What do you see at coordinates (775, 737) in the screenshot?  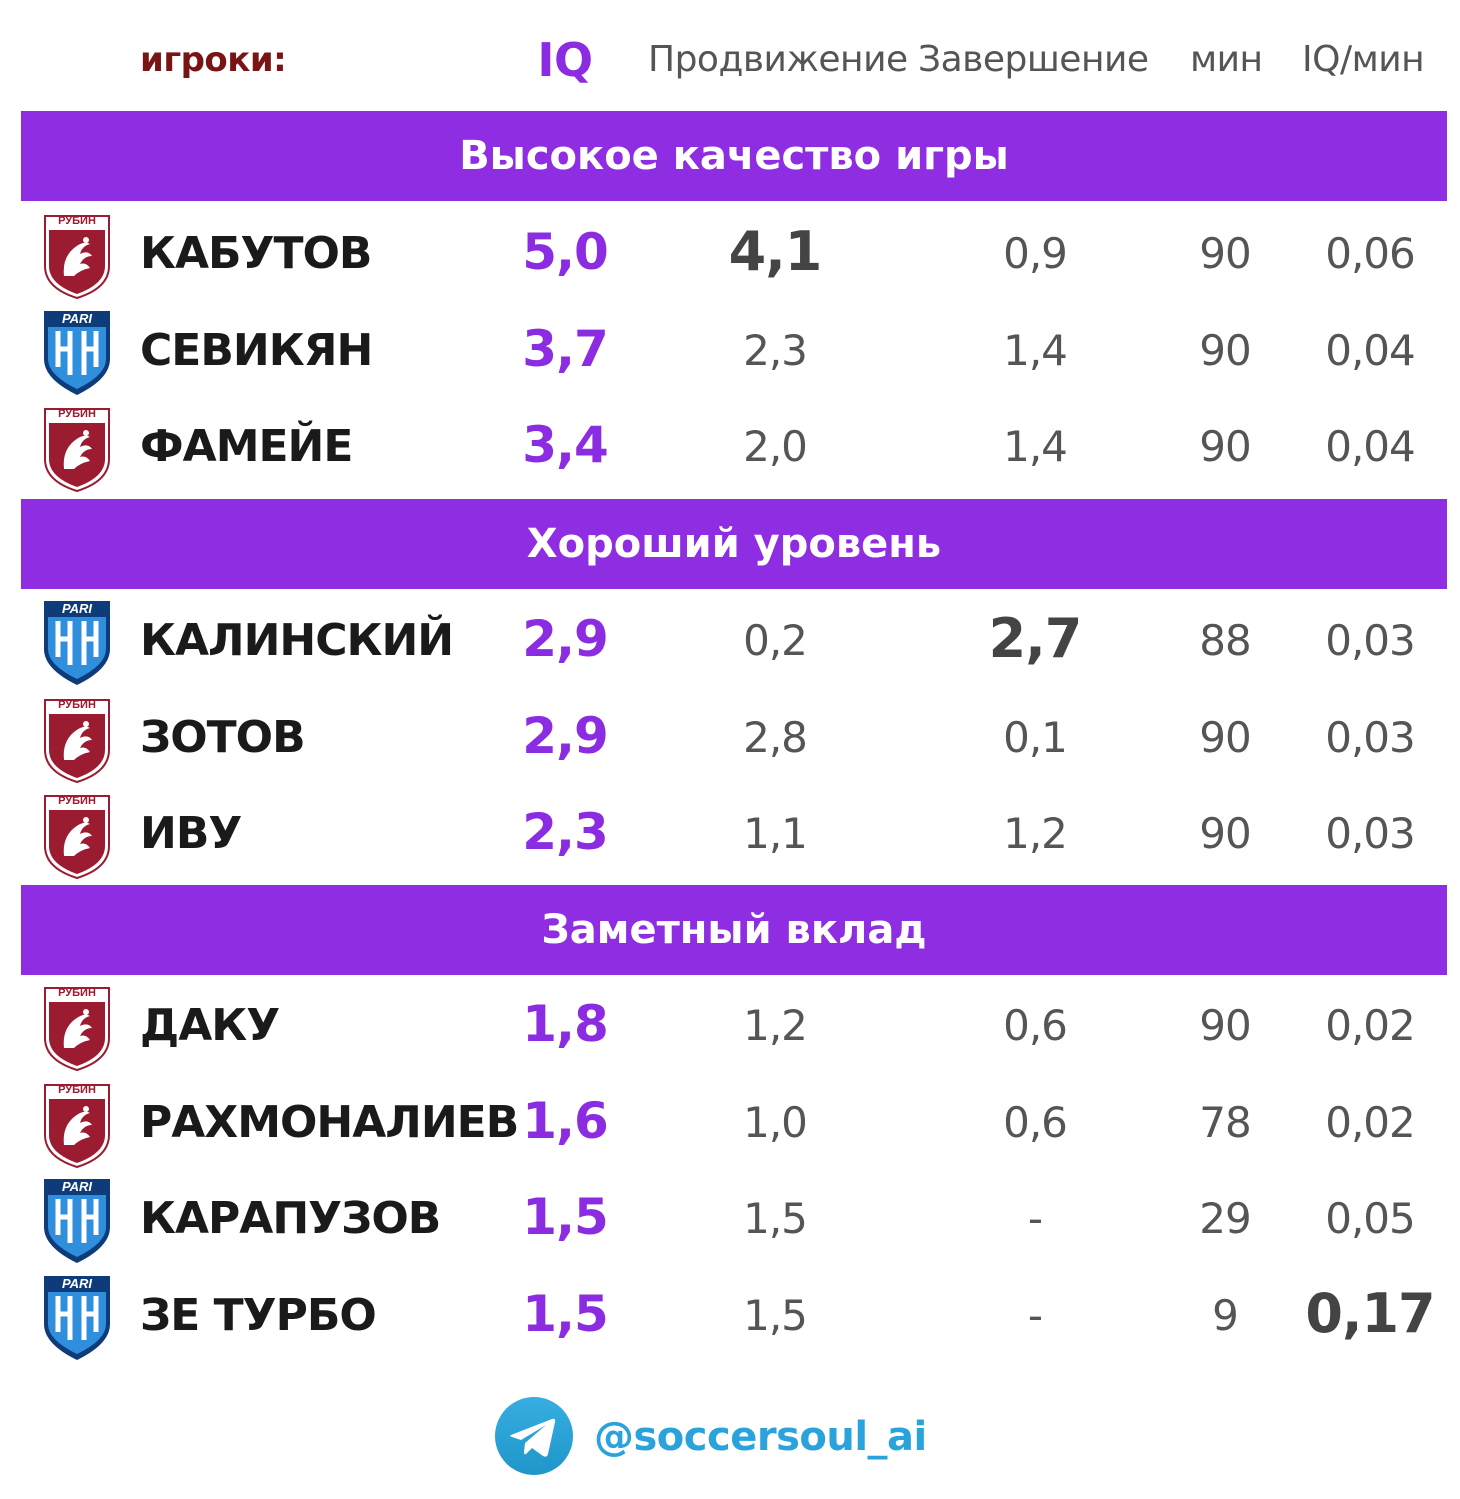 I see `progression-value: 2,8` at bounding box center [775, 737].